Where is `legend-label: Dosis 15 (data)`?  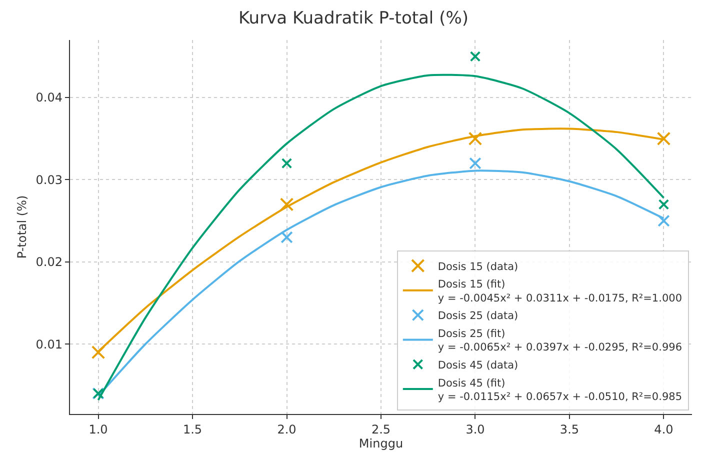 legend-label: Dosis 15 (data) is located at coordinates (478, 266).